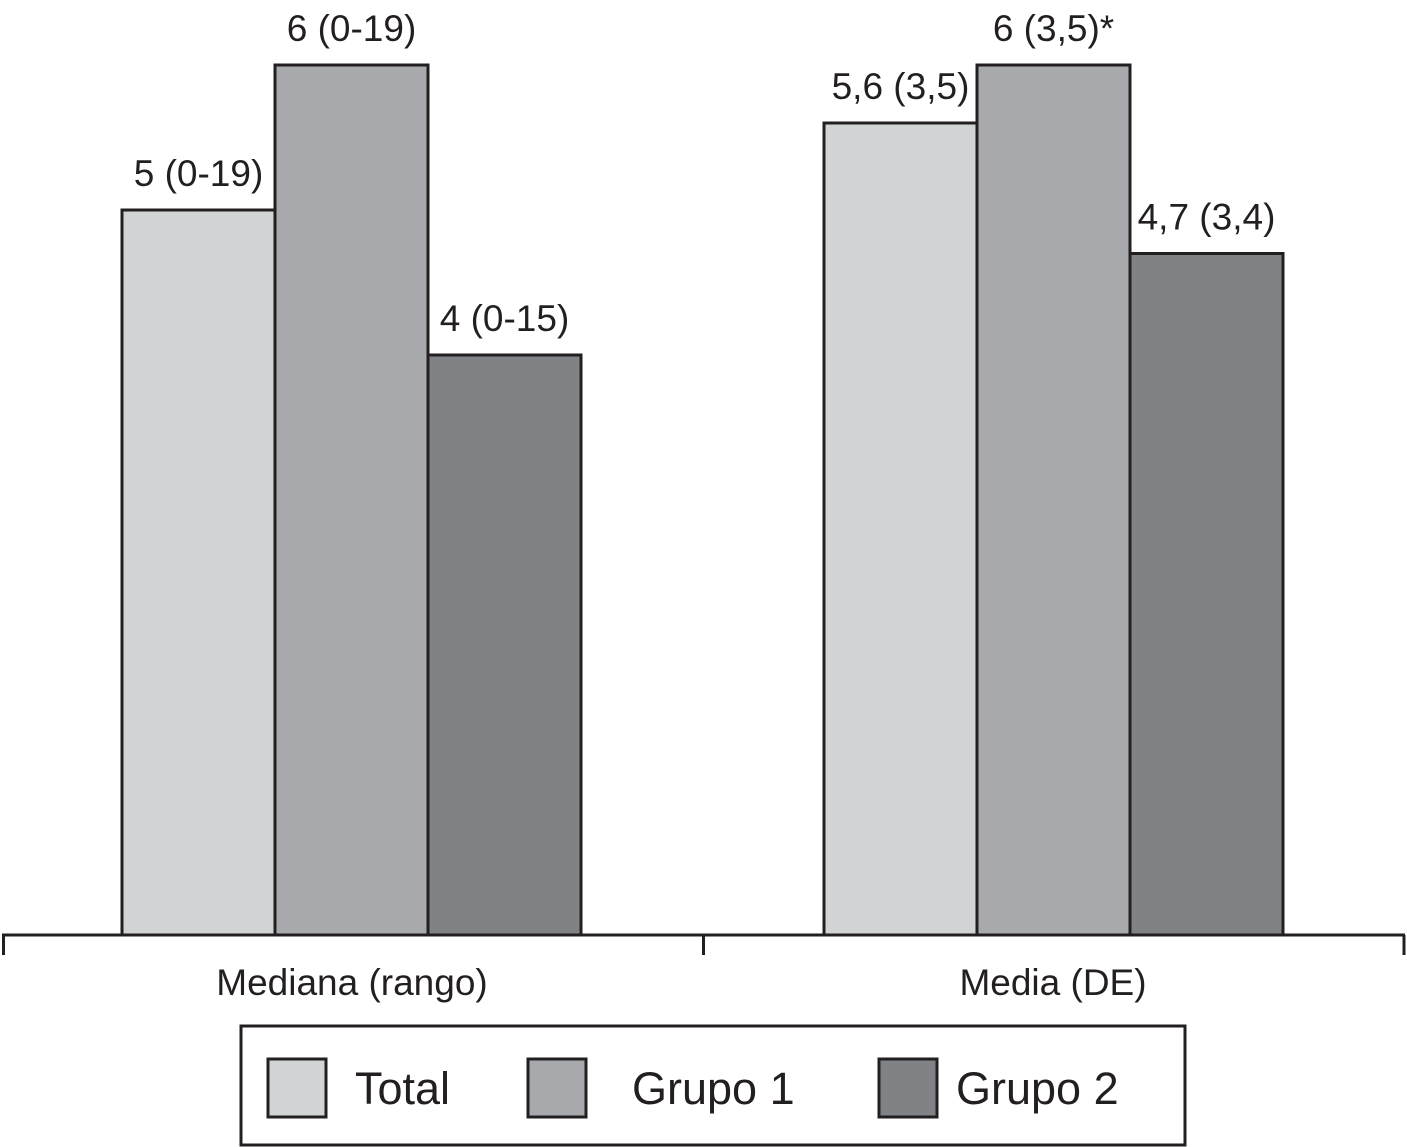 This screenshot has height=1147, width=1407. Describe the element at coordinates (901, 86) in the screenshot. I see `data-label-media-de-total: 5,6 (3,5)` at that location.